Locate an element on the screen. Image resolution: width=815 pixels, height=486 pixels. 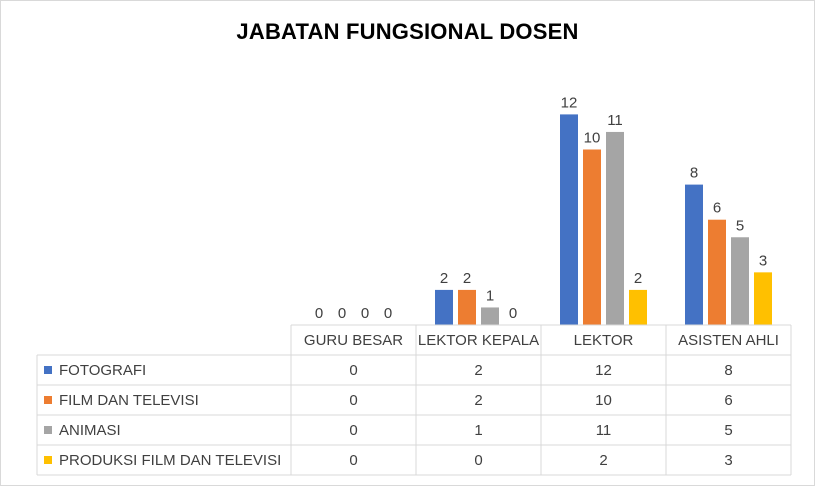
chart-title: JABATAN FUNGSIONAL DOSEN is located at coordinates (407, 31).